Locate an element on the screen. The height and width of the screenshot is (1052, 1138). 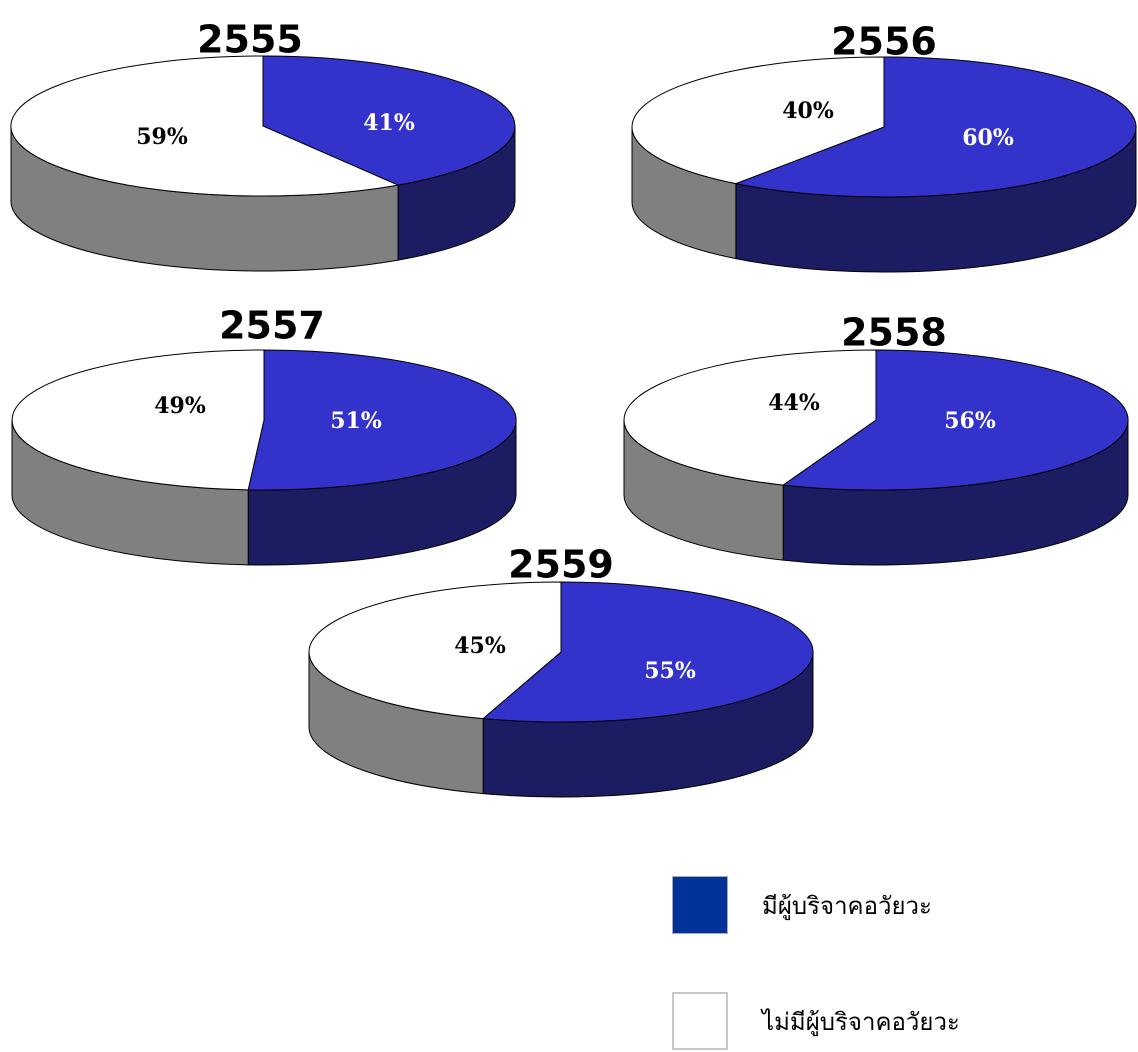
pie-title-2555: 2555 is located at coordinates (250, 40).